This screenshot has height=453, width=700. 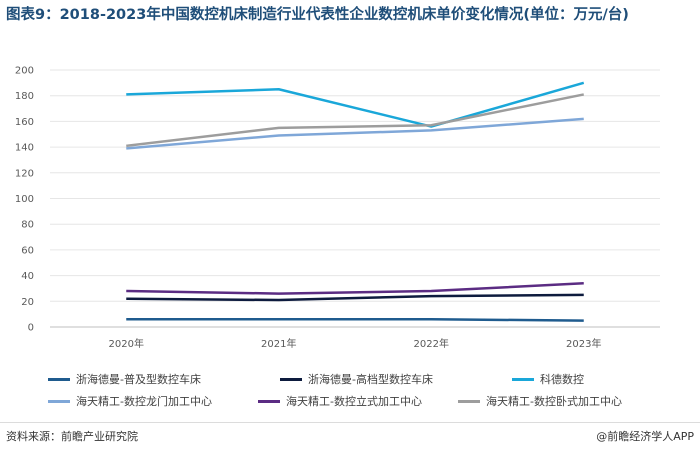 What do you see at coordinates (354, 401) in the screenshot?
I see `legend-label-4: 海天精工-数控立式加工中心` at bounding box center [354, 401].